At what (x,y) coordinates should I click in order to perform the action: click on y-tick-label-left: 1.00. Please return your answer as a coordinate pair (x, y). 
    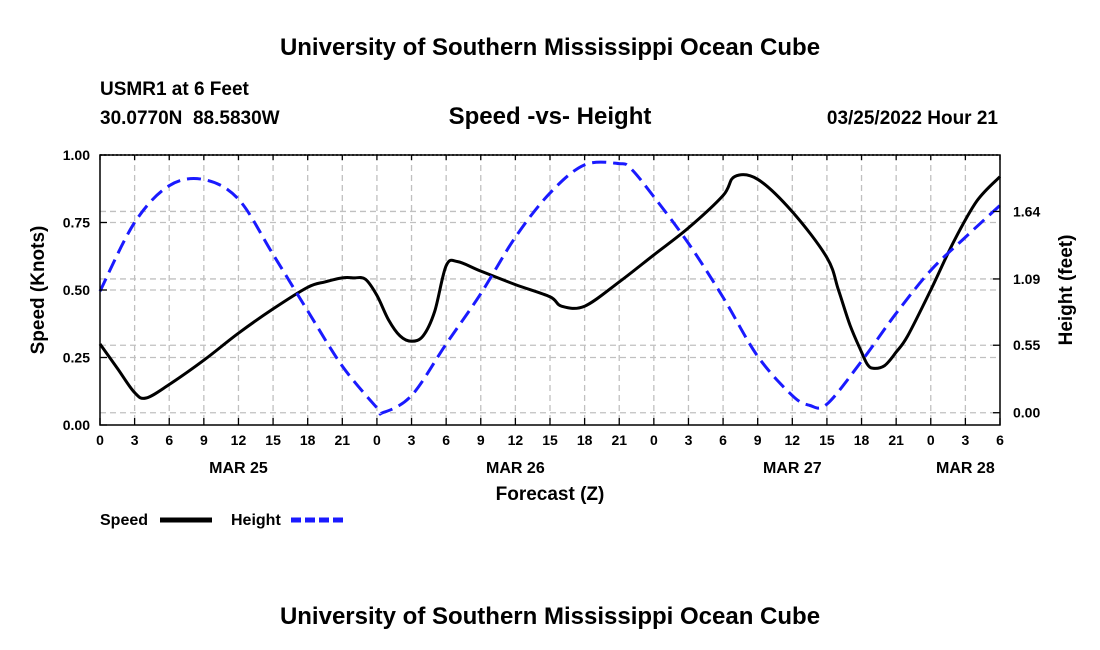
    Looking at the image, I should click on (76, 155).